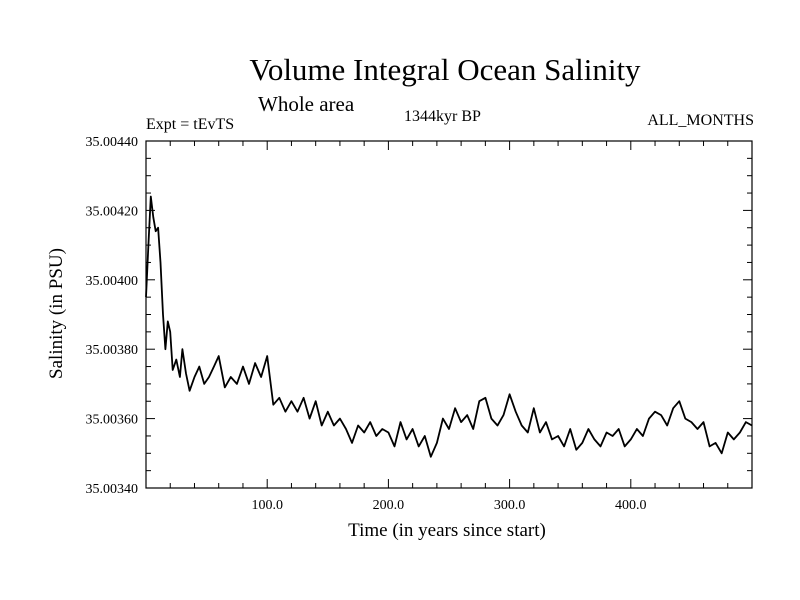  I want to click on x-axis-label: Time (in years since start), so click(447, 530).